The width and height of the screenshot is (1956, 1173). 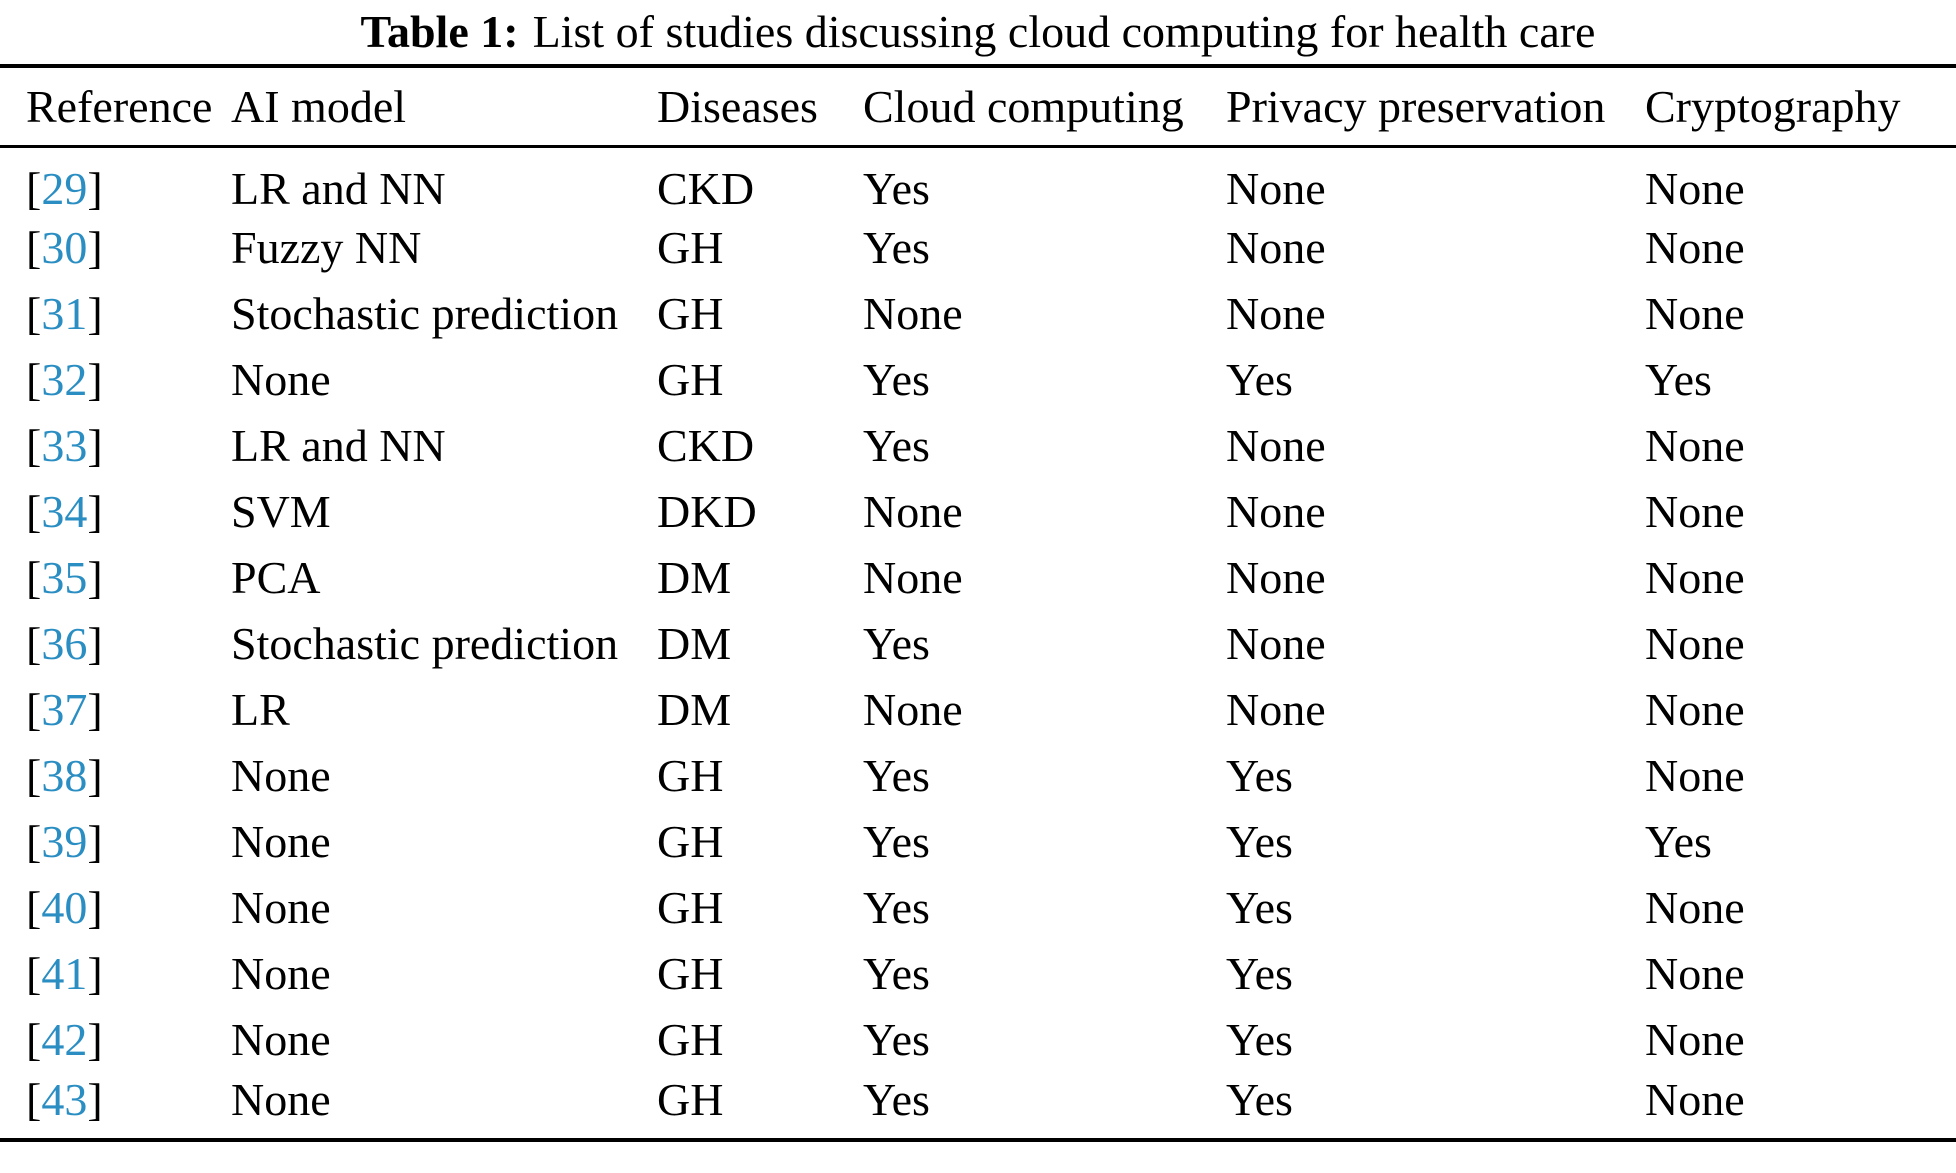 I want to click on reference-cell: [34], so click(x=115, y=512).